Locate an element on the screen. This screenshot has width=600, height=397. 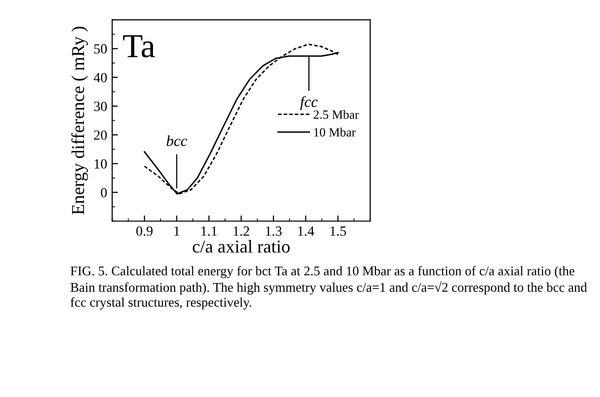
y-axis-title: Energy difference ( mRy ) is located at coordinates (79, 120).